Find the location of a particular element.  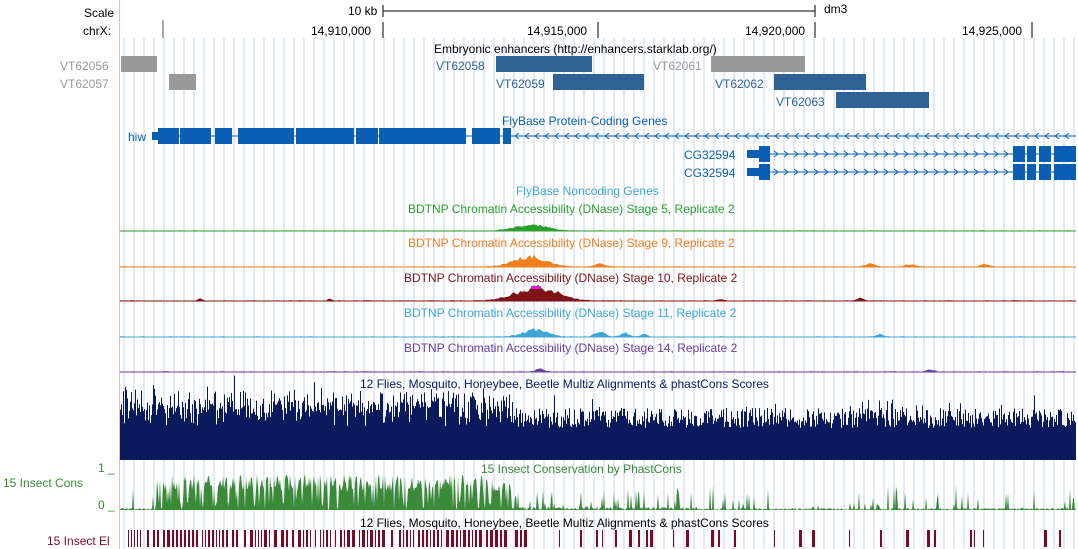

gene-track-title: FlyBase Protein-Coding Genes is located at coordinates (585, 121).